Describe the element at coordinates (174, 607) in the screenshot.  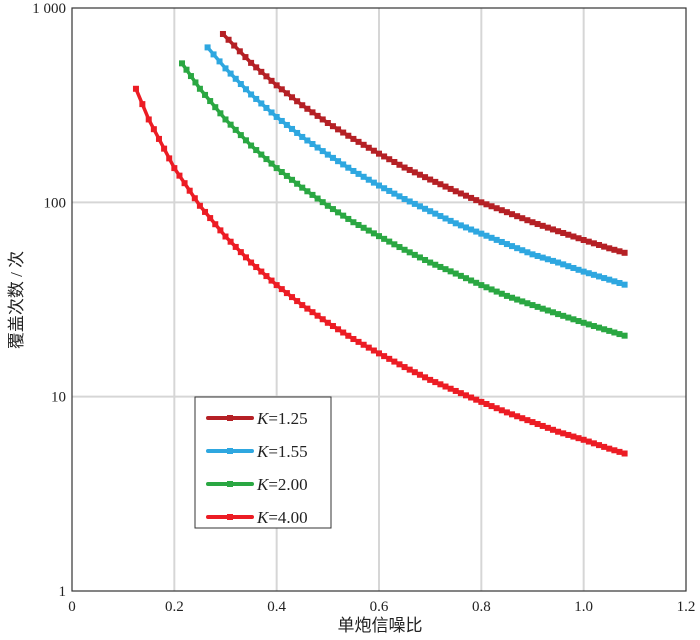
I see `x-tick-label: 0.2` at that location.